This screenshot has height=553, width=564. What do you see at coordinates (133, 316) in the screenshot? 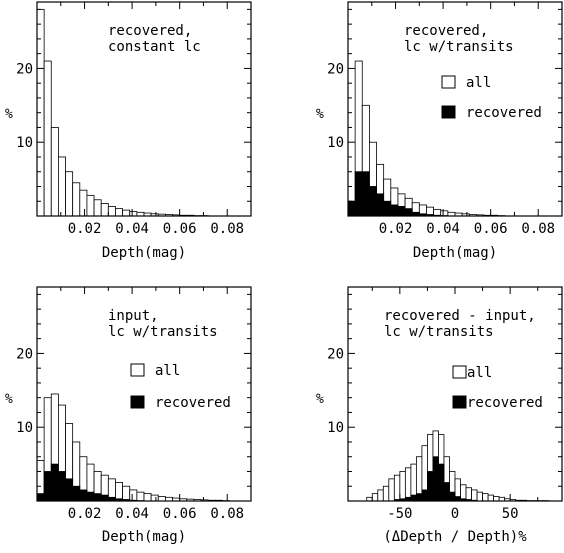
I see `panel-annotation: input,` at bounding box center [133, 316].